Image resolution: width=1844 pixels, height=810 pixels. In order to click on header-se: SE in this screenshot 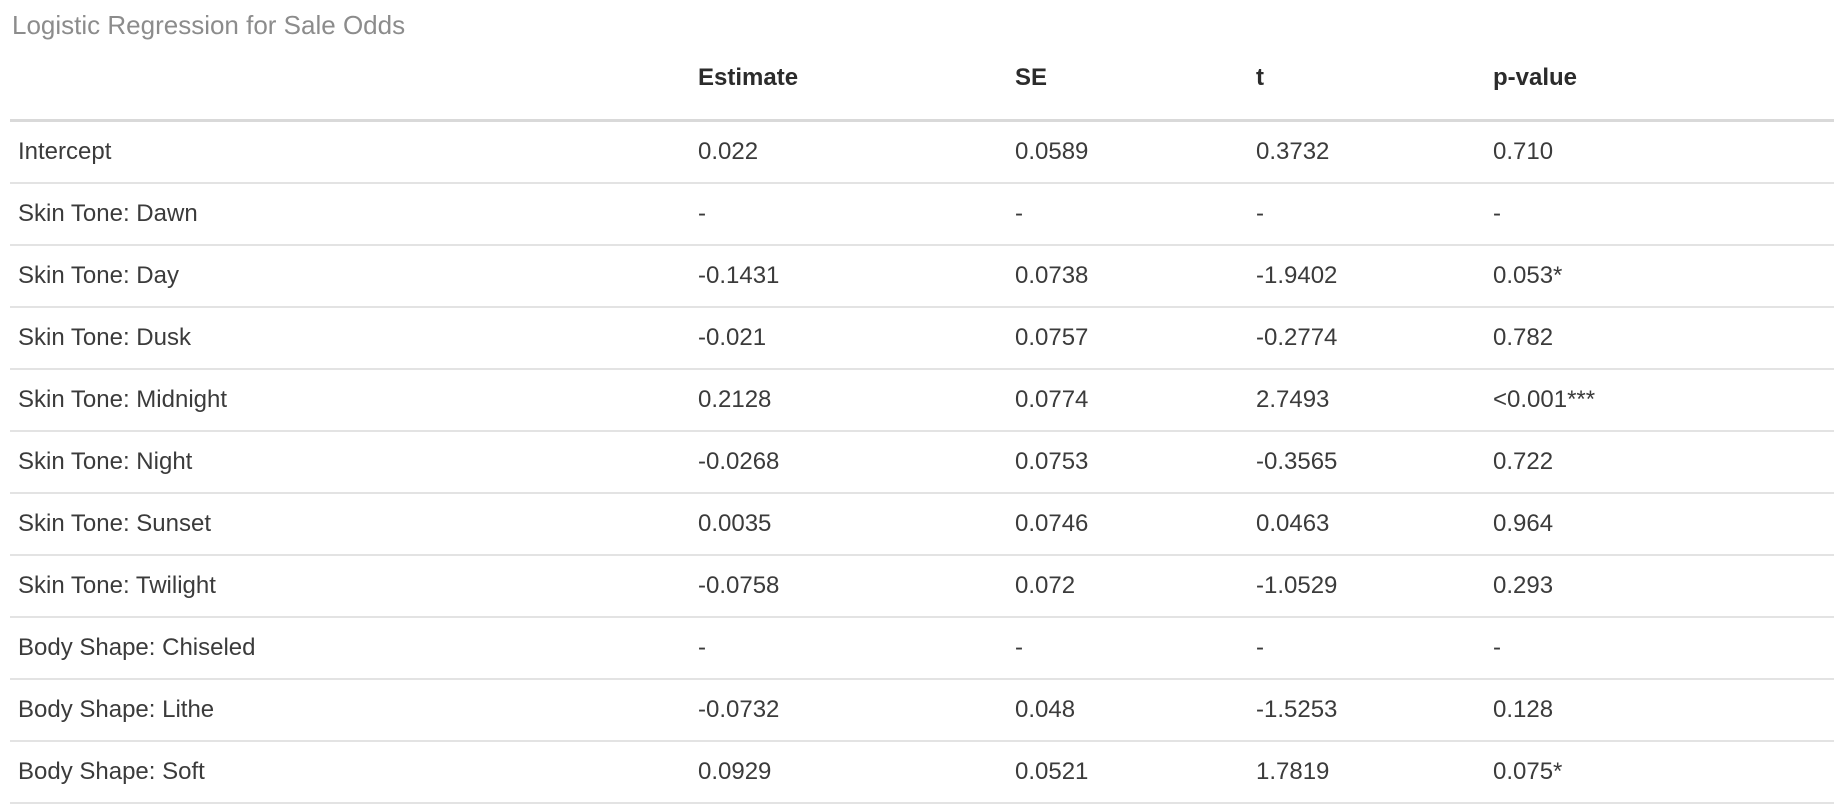, I will do `click(1135, 81)`.